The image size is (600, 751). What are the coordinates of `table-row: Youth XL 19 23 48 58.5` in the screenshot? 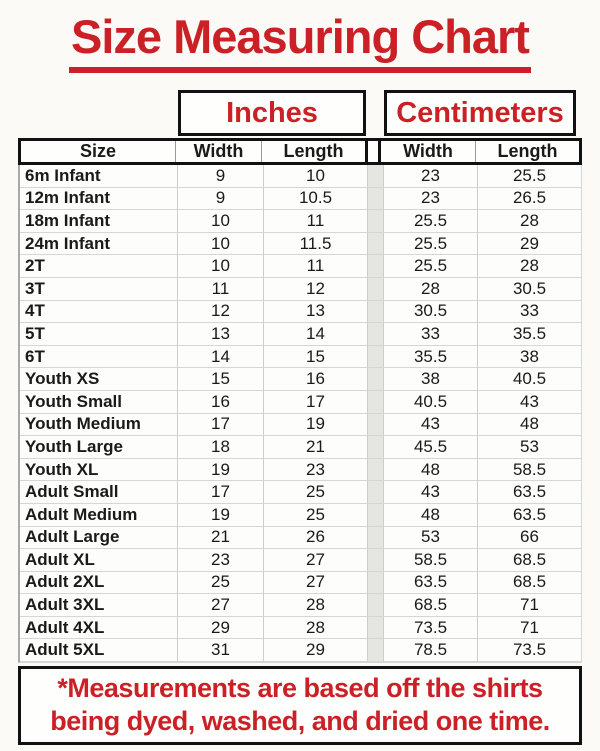 It's located at (300, 470).